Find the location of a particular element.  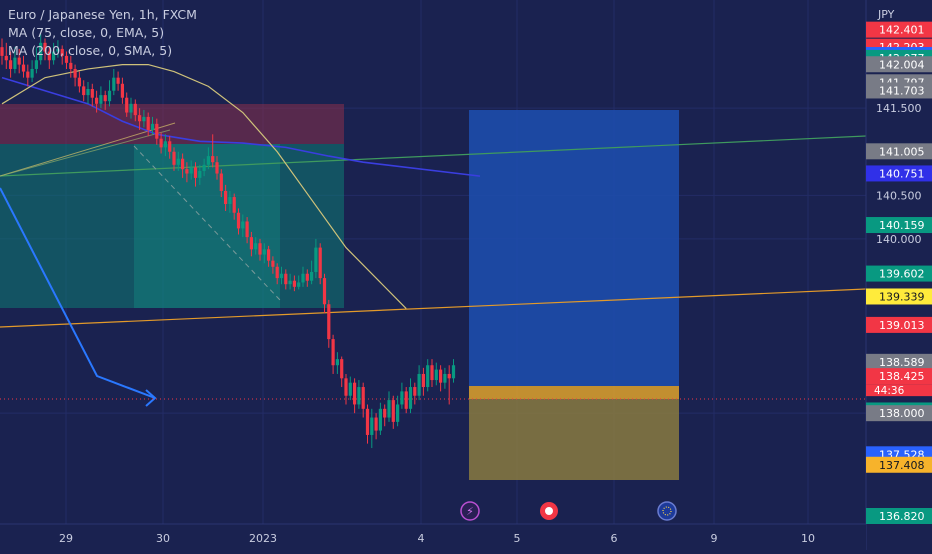

price-tag-label: 138.589 is located at coordinates (902, 362).